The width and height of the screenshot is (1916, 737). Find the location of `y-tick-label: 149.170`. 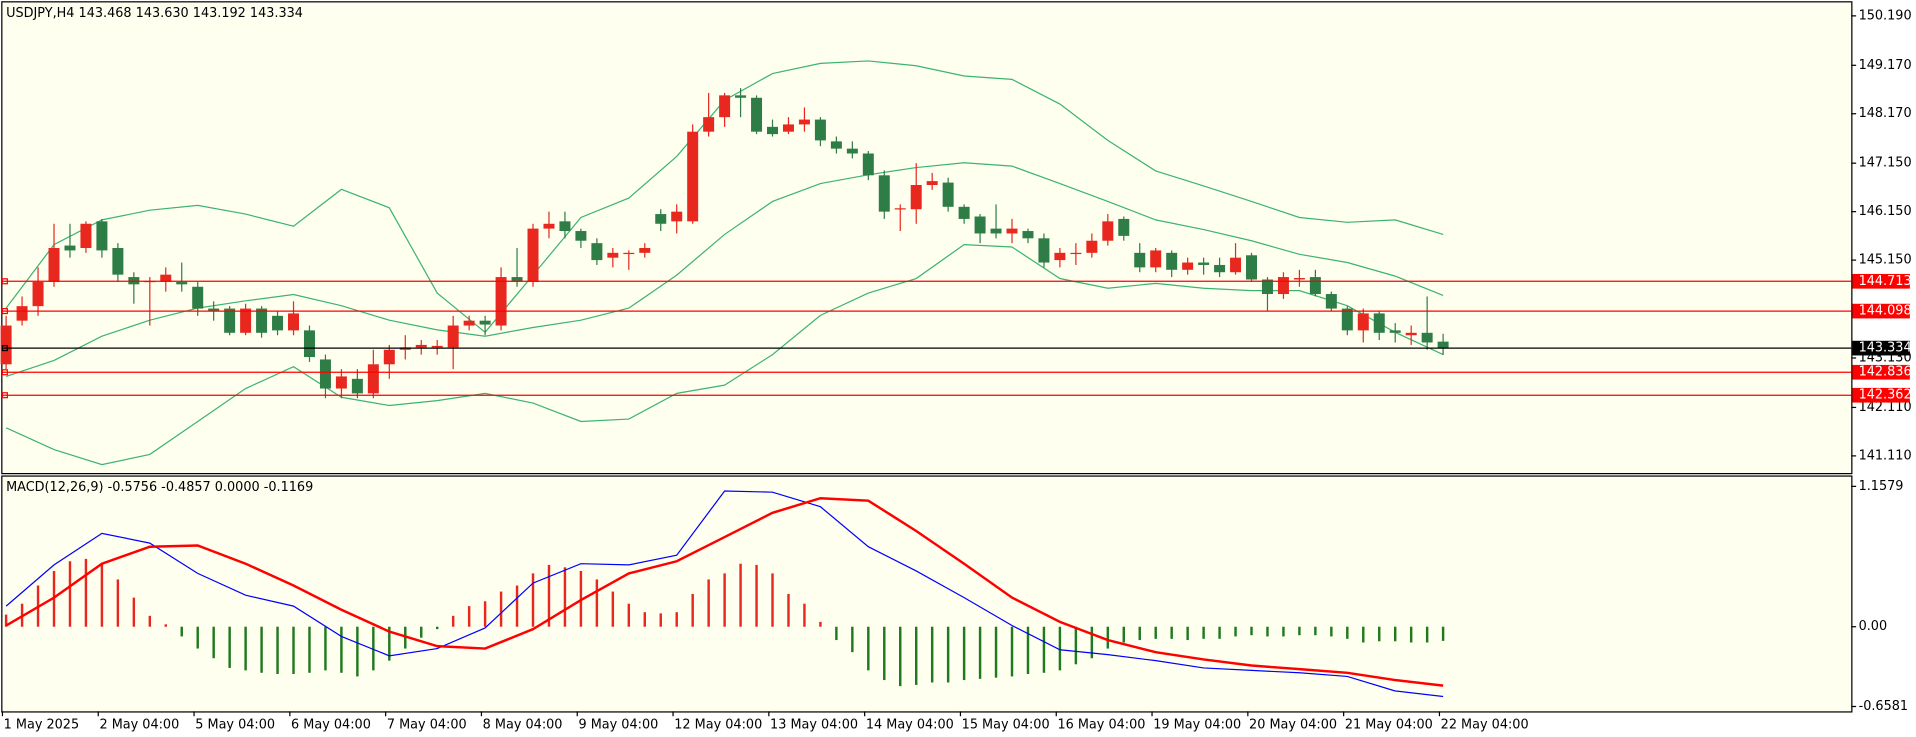

y-tick-label: 149.170 is located at coordinates (1885, 65).